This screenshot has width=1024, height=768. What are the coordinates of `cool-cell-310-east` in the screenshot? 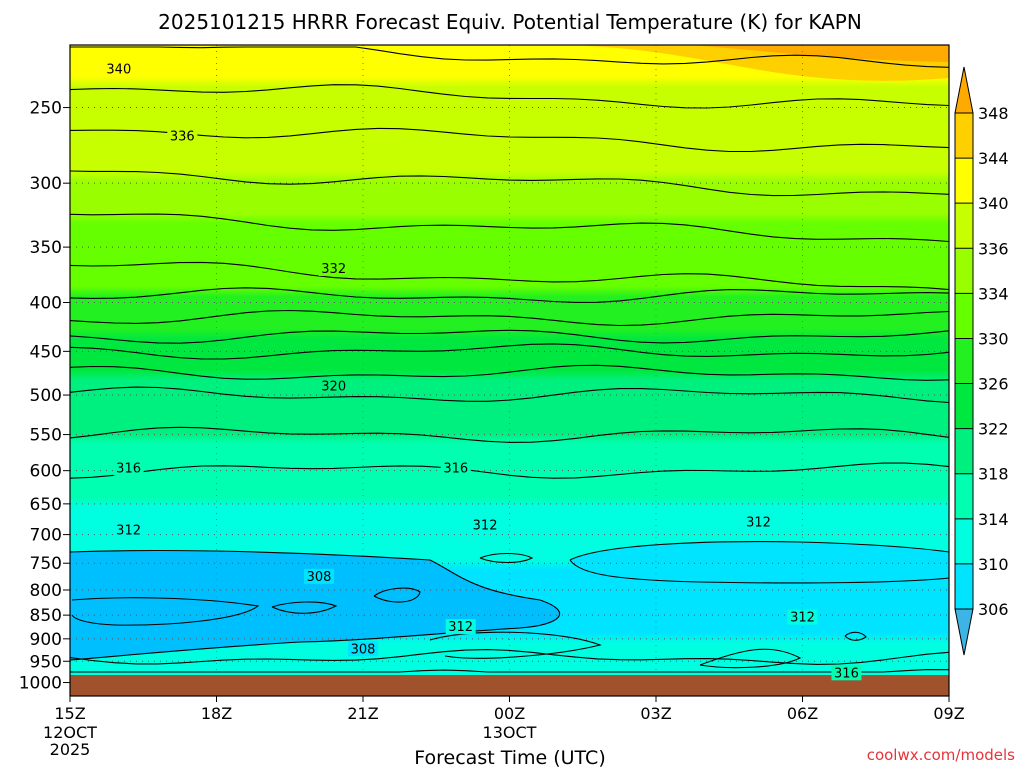 It's located at (759, 562).